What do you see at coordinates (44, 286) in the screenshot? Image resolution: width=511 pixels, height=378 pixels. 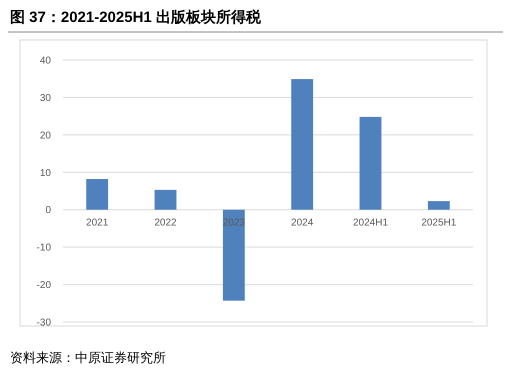 I see `y-tick-label: -20` at bounding box center [44, 286].